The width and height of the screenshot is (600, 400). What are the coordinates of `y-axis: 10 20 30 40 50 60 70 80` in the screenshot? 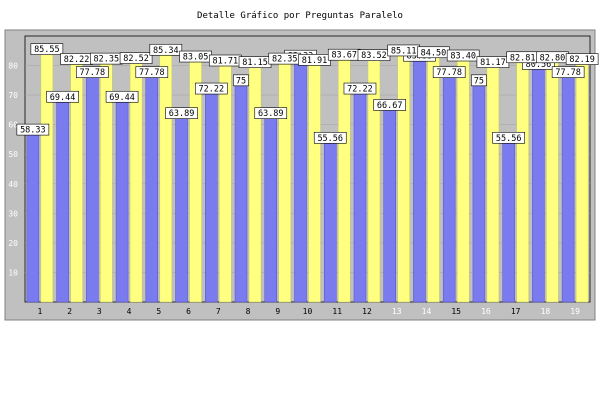 It's located at (13, 170).